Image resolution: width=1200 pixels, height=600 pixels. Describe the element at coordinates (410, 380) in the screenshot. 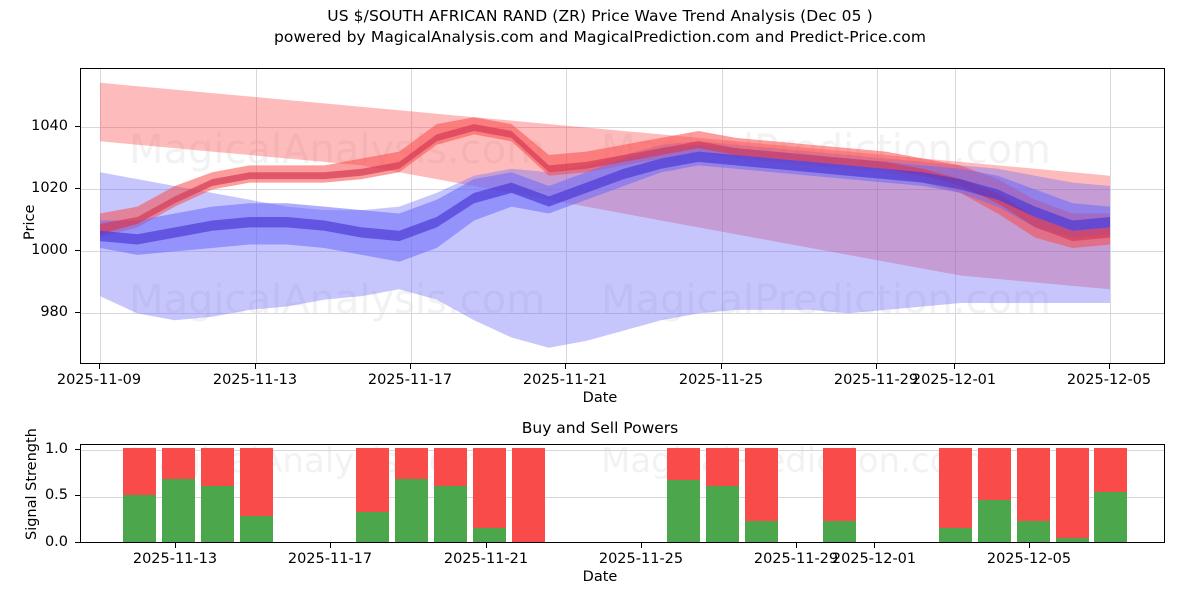

I see `price-xtick-2: 2025-11-17` at that location.